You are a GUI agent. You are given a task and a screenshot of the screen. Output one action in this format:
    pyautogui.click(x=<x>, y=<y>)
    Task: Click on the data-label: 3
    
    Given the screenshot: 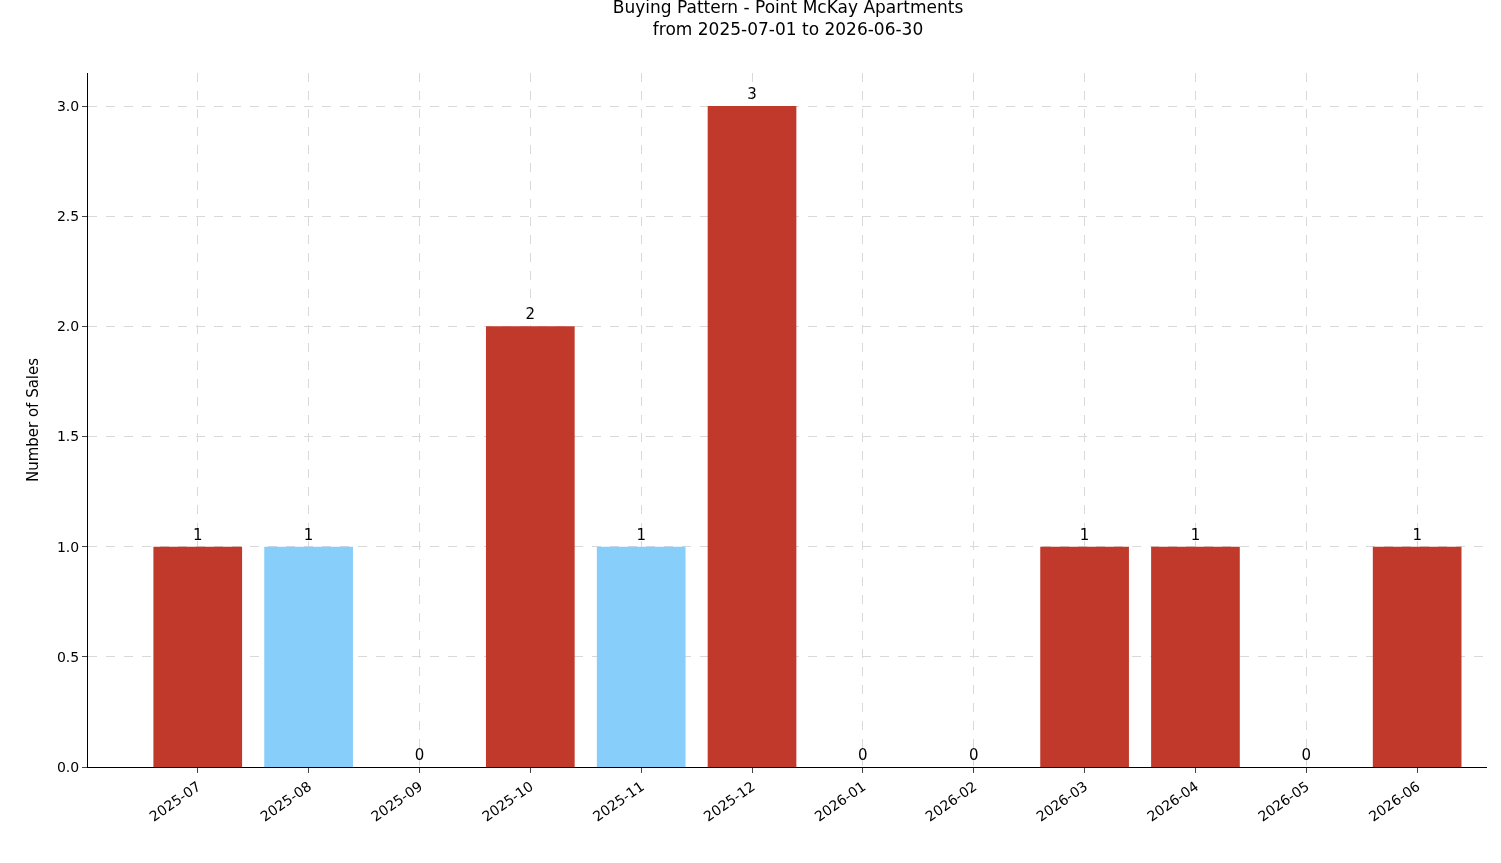 What is the action you would take?
    pyautogui.click(x=752, y=94)
    